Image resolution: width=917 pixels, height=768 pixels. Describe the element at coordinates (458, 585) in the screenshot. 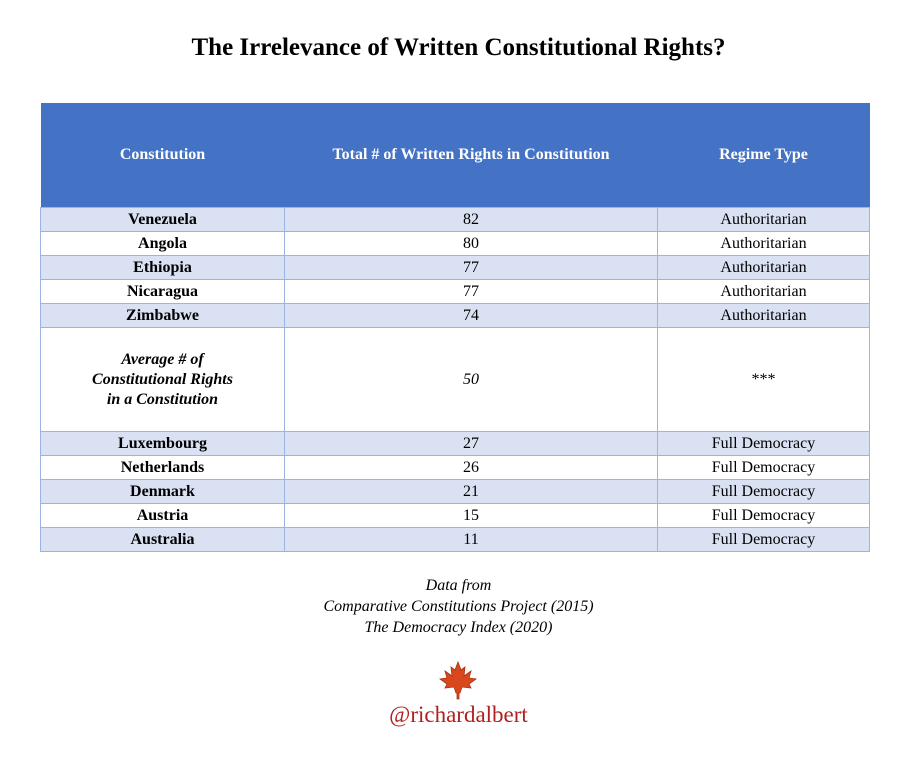

I see `source-line: Data from` at that location.